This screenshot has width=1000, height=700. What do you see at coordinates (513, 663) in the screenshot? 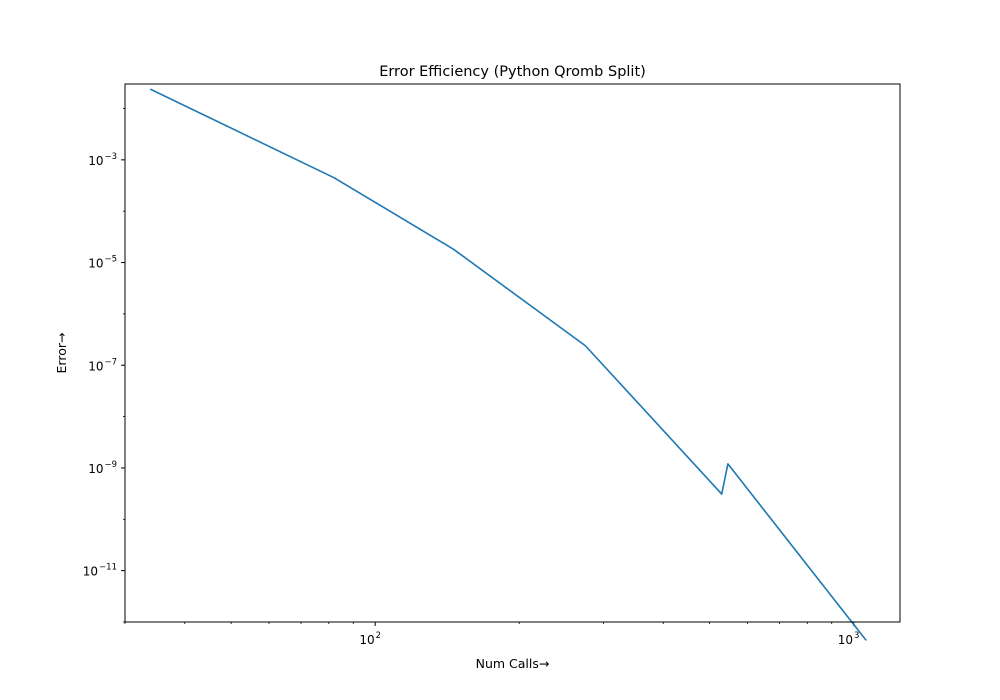
I see `x-axis-label: Num Calls→` at bounding box center [513, 663].